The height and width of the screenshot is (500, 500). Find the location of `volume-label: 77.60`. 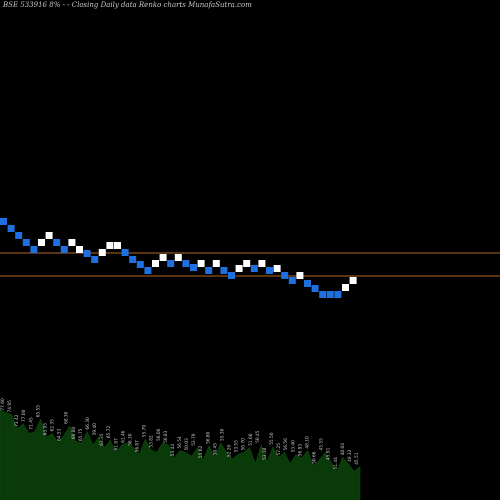

volume-label: 77.60 is located at coordinates (3, 404).